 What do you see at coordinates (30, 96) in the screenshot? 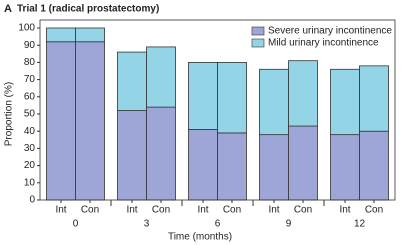
I see `y-tick-label: 60` at bounding box center [30, 96].